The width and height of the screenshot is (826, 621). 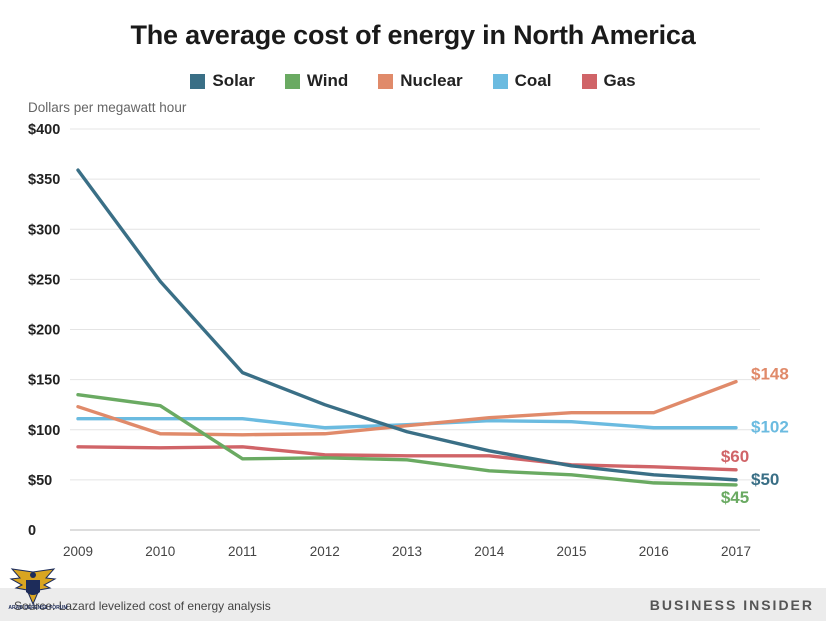 I want to click on y-tick-label: $150, so click(x=44, y=381).